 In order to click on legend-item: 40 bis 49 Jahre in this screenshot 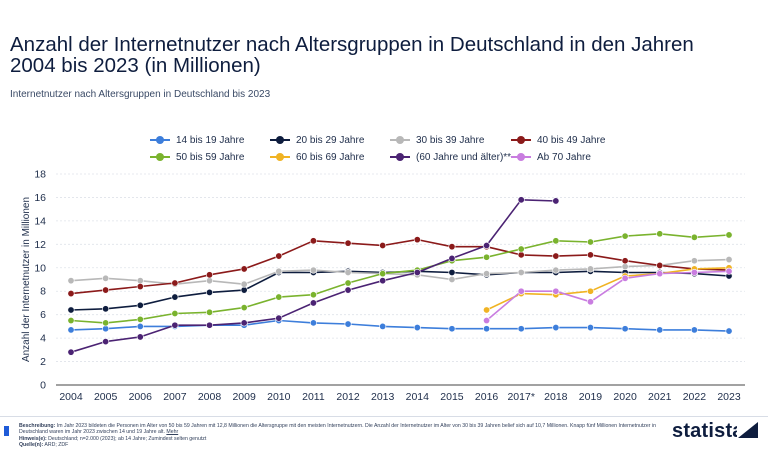, I will do `click(558, 140)`.